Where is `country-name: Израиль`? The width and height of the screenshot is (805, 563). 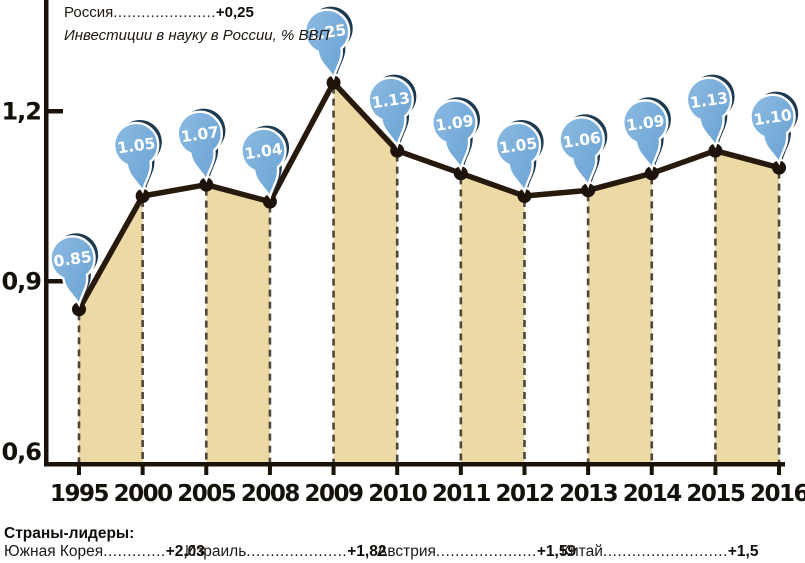 country-name: Израиль is located at coordinates (216, 551).